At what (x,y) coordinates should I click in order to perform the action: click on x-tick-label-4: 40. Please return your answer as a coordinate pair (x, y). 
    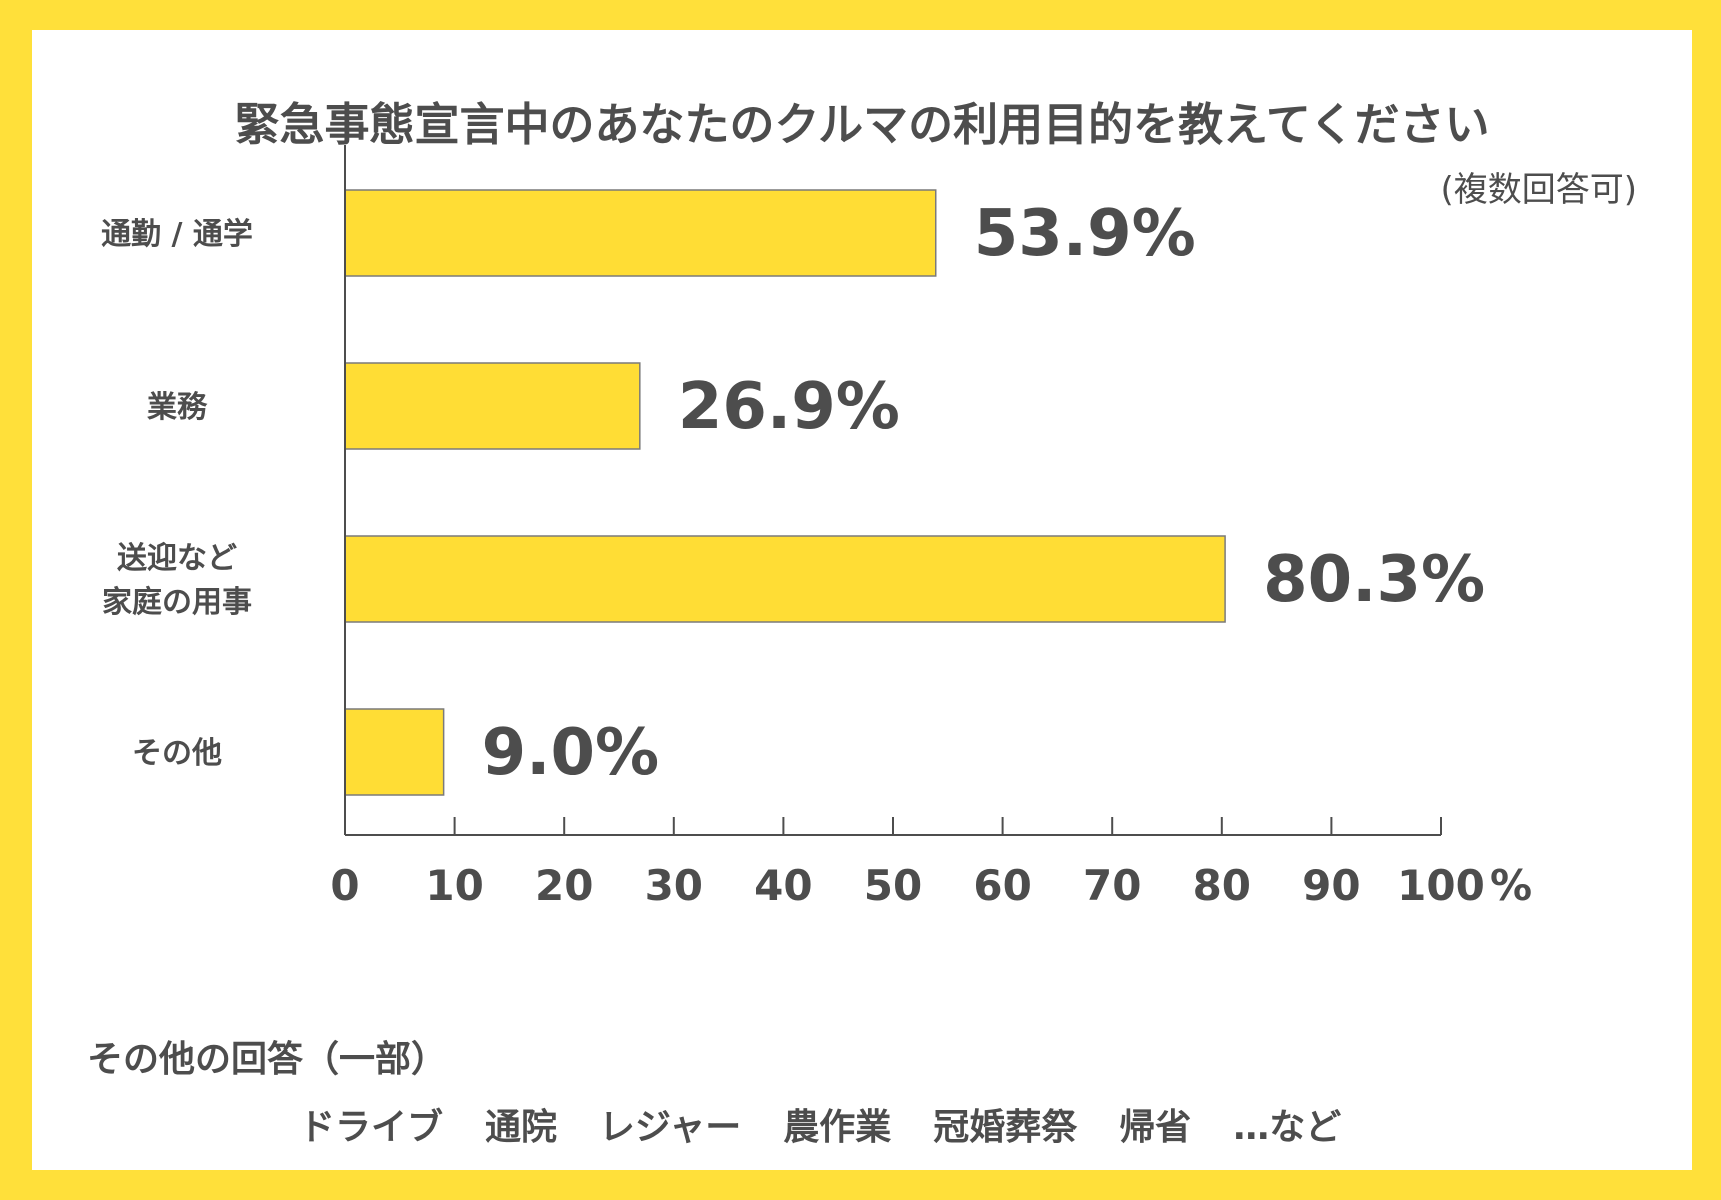
    Looking at the image, I should click on (783, 885).